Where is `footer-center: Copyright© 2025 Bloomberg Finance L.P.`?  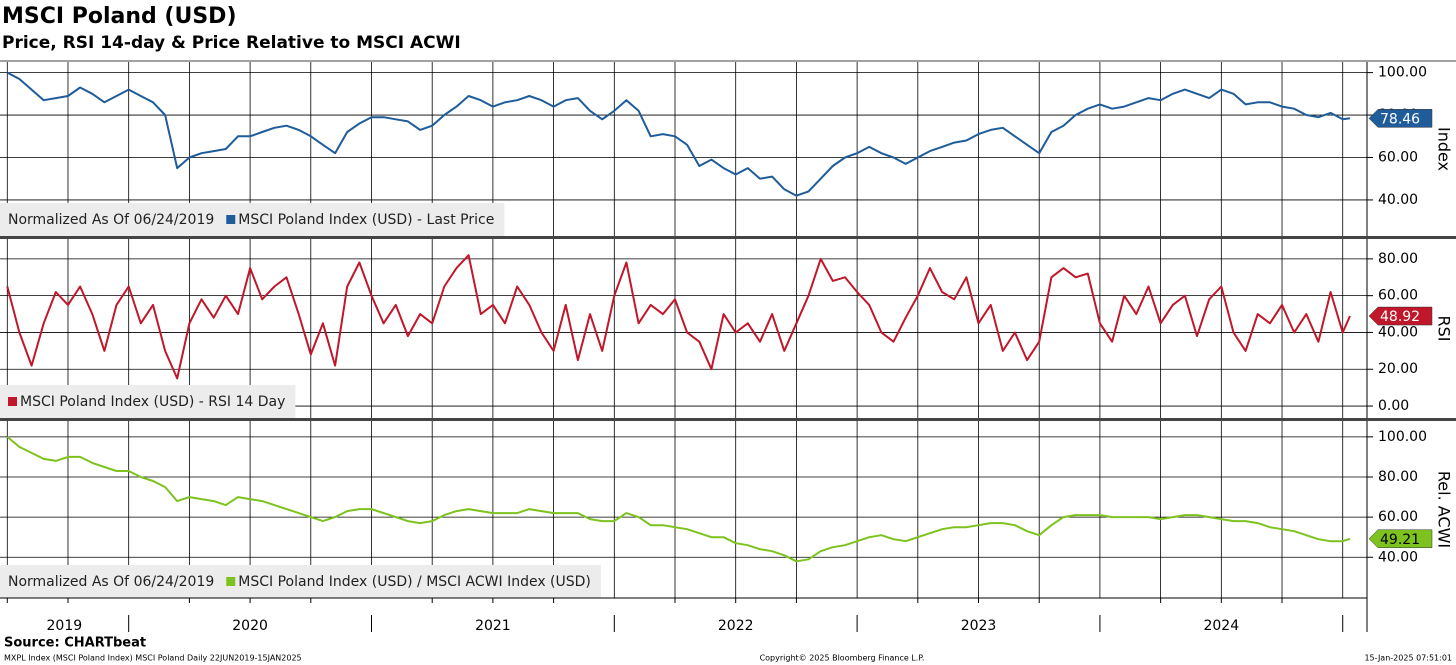
footer-center: Copyright© 2025 Bloomberg Finance L.P. is located at coordinates (842, 658).